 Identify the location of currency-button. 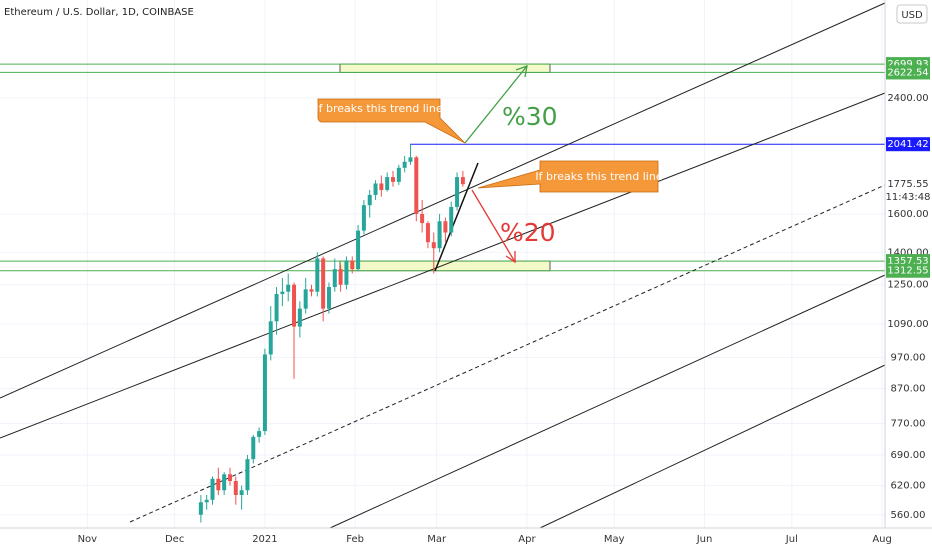
(912, 14).